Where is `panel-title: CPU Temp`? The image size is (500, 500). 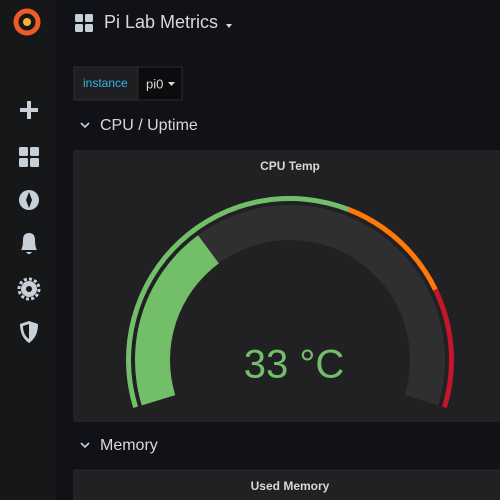
panel-title: CPU Temp is located at coordinates (290, 166).